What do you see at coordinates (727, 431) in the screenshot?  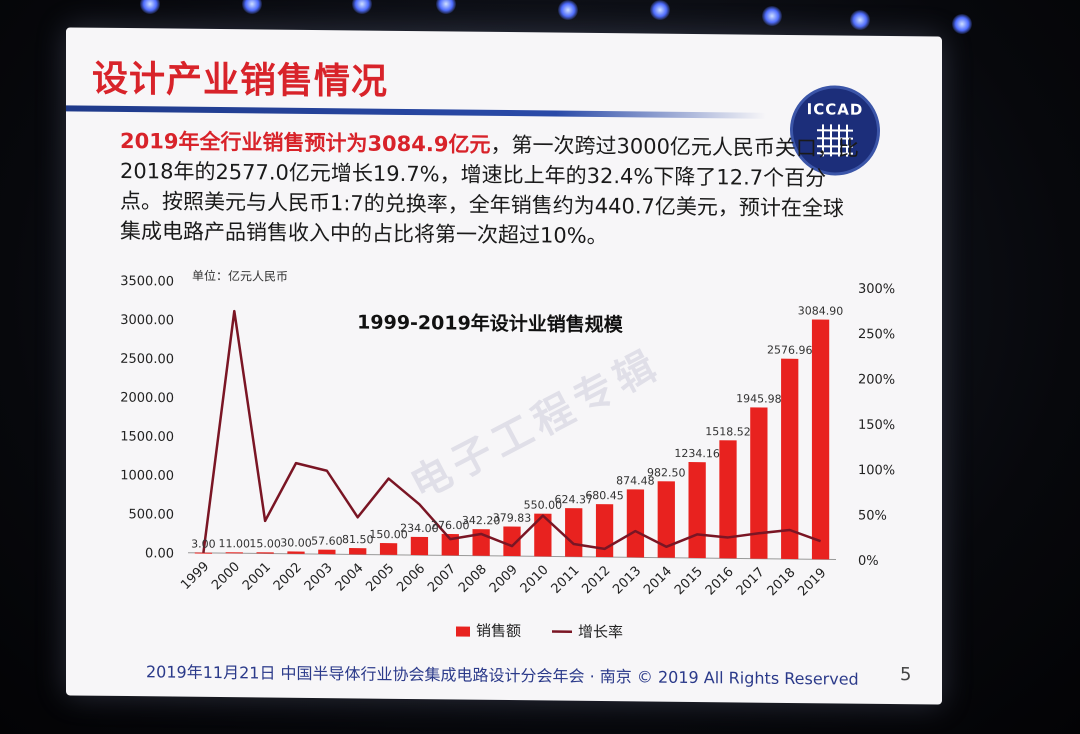 I see `bar-value-label: 1518.52` at bounding box center [727, 431].